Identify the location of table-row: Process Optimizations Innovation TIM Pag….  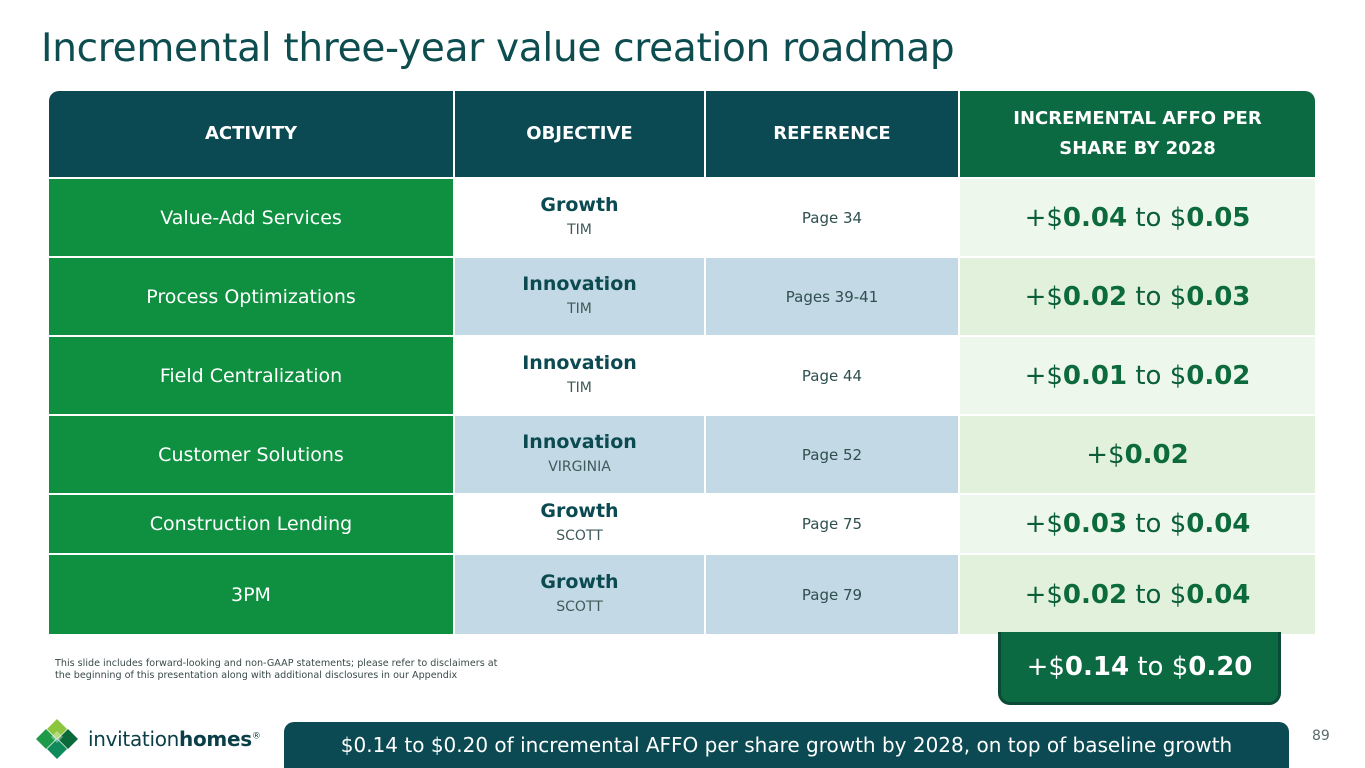
(682, 296).